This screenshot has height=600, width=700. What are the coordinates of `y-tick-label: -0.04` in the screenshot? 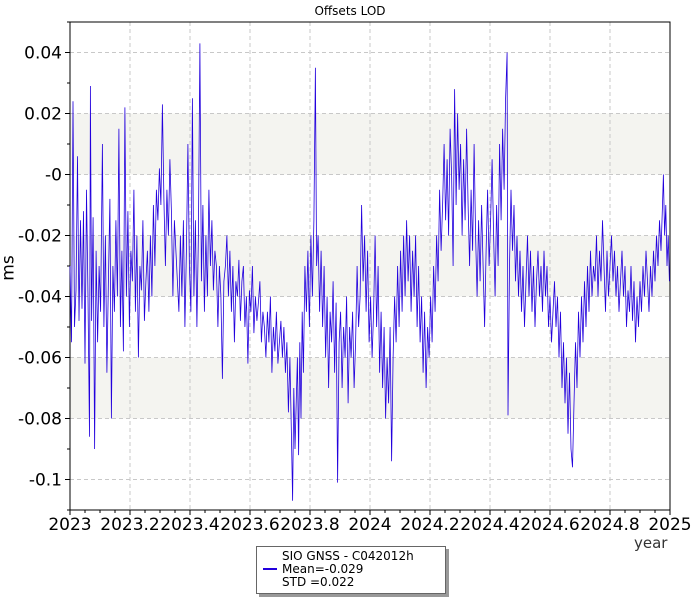 It's located at (40, 298).